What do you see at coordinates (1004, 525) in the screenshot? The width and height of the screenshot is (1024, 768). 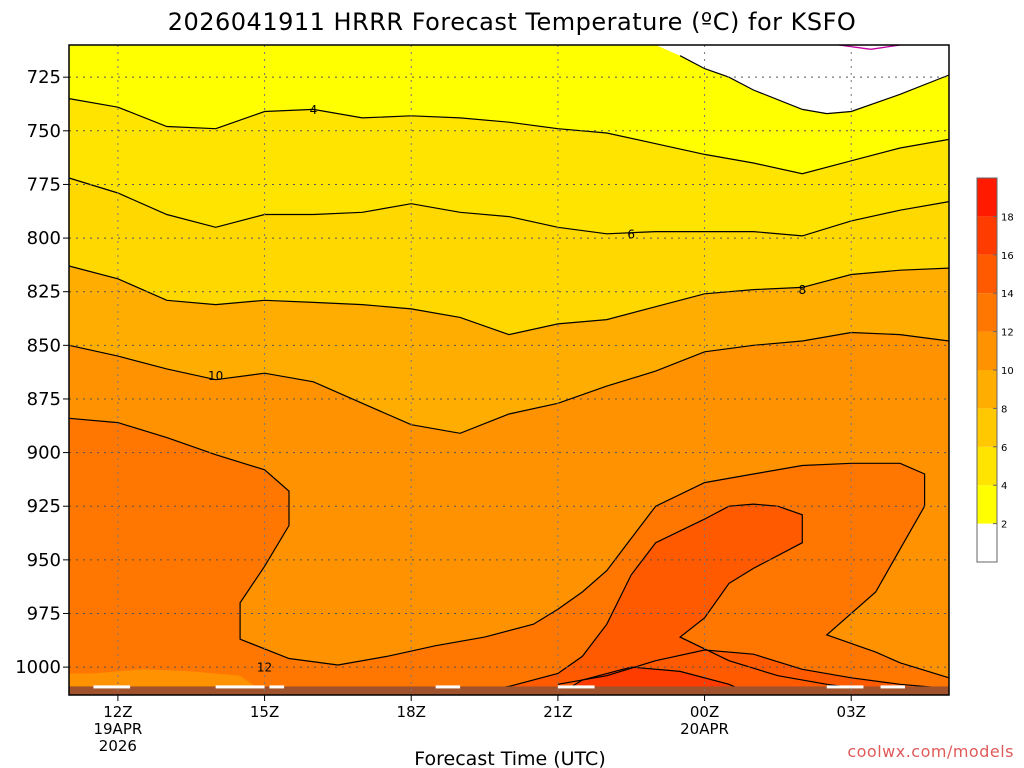 I see `colorbar-label: 2` at bounding box center [1004, 525].